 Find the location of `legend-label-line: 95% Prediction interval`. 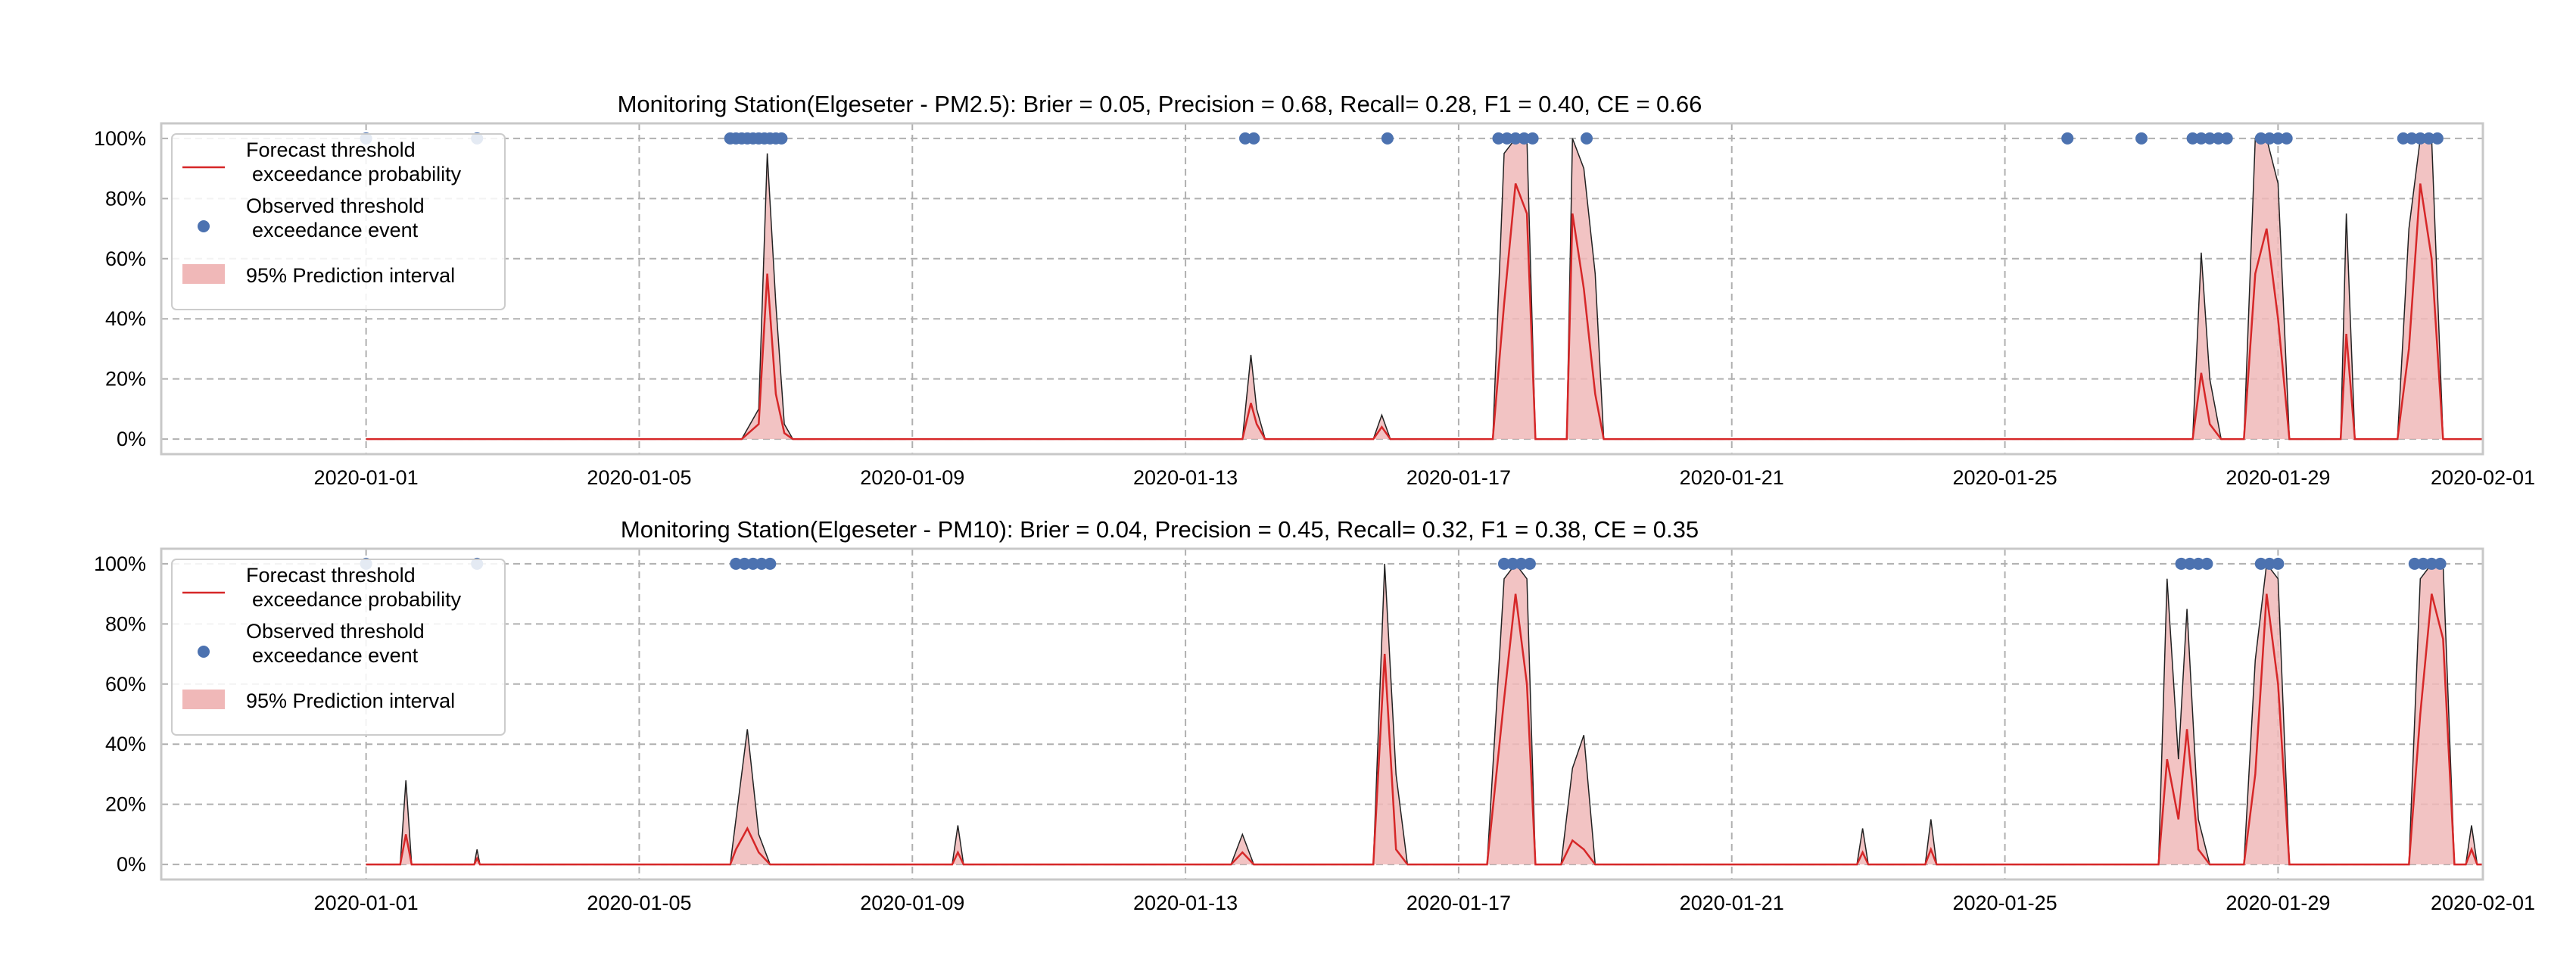

legend-label-line: 95% Prediction interval is located at coordinates (350, 275).